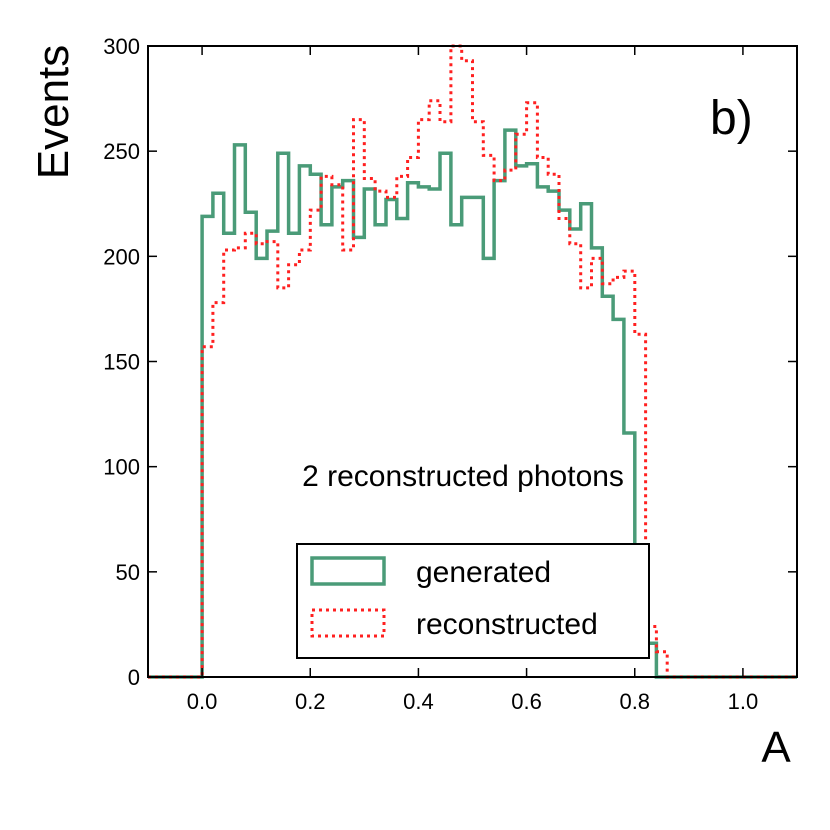 Image resolution: width=830 pixels, height=830 pixels. I want to click on x-tick-label: 0.8, so click(634, 701).